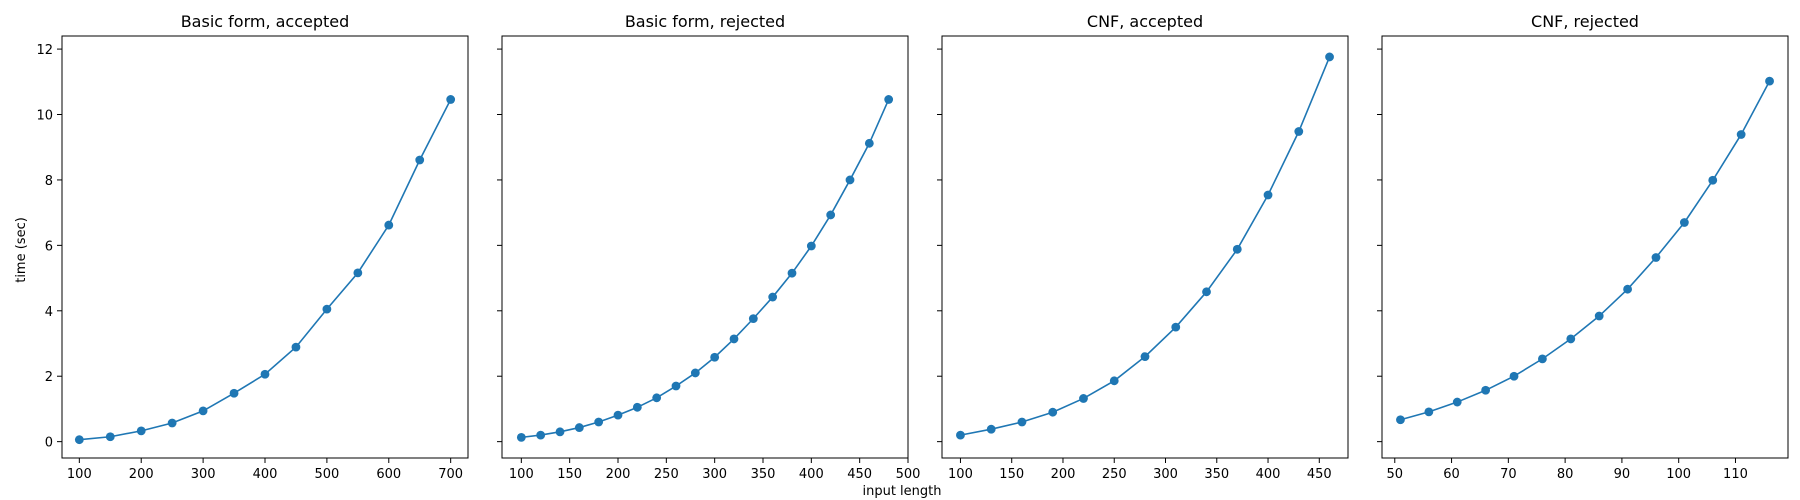 The height and width of the screenshot is (500, 1800). What do you see at coordinates (1565, 474) in the screenshot?
I see `x-tick-label: 80` at bounding box center [1565, 474].